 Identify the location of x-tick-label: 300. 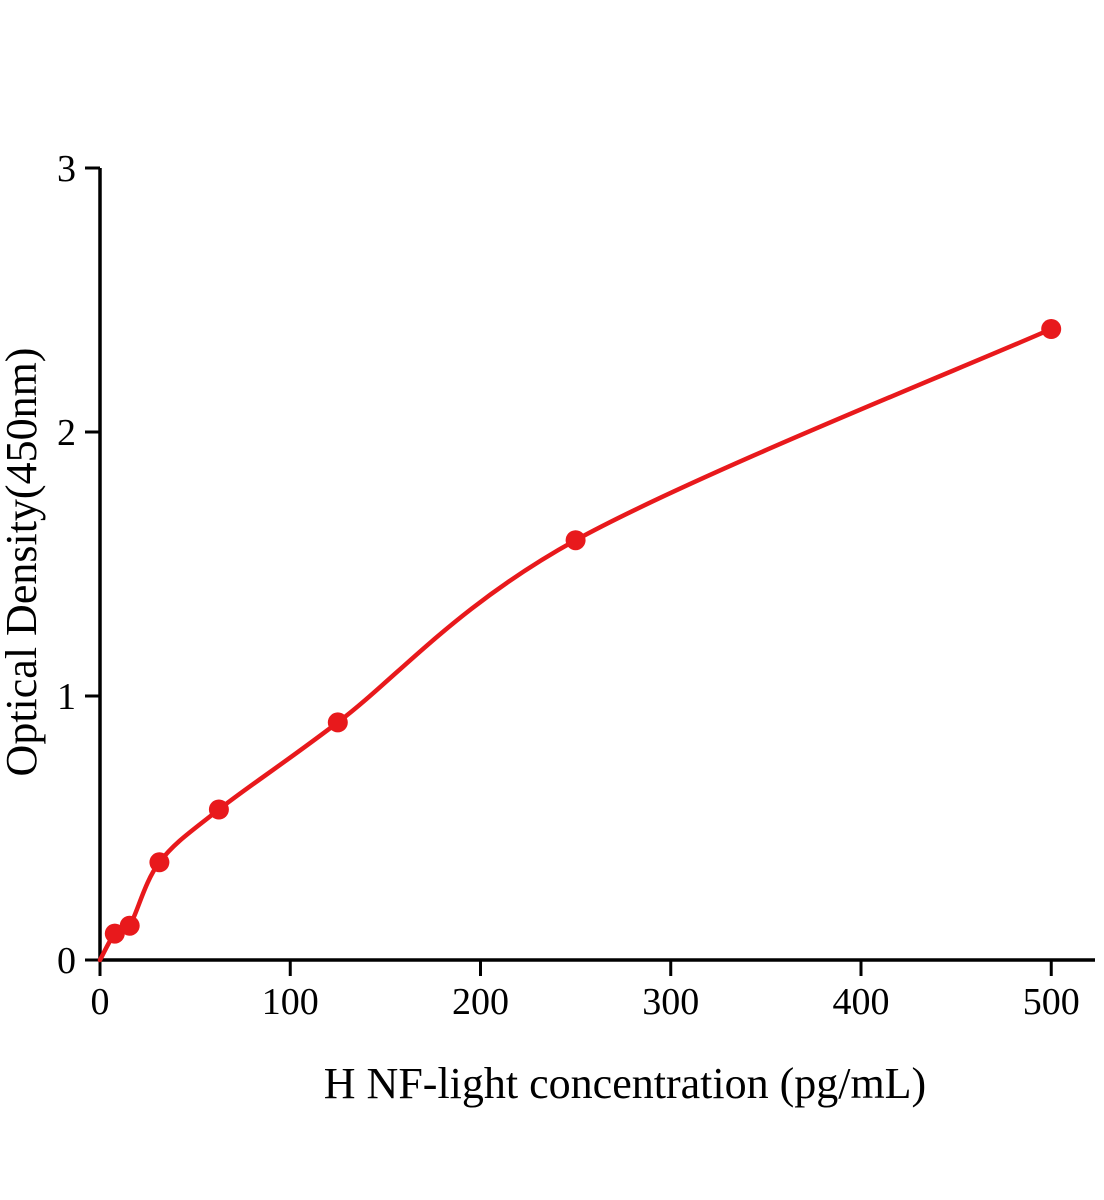
(670, 1002).